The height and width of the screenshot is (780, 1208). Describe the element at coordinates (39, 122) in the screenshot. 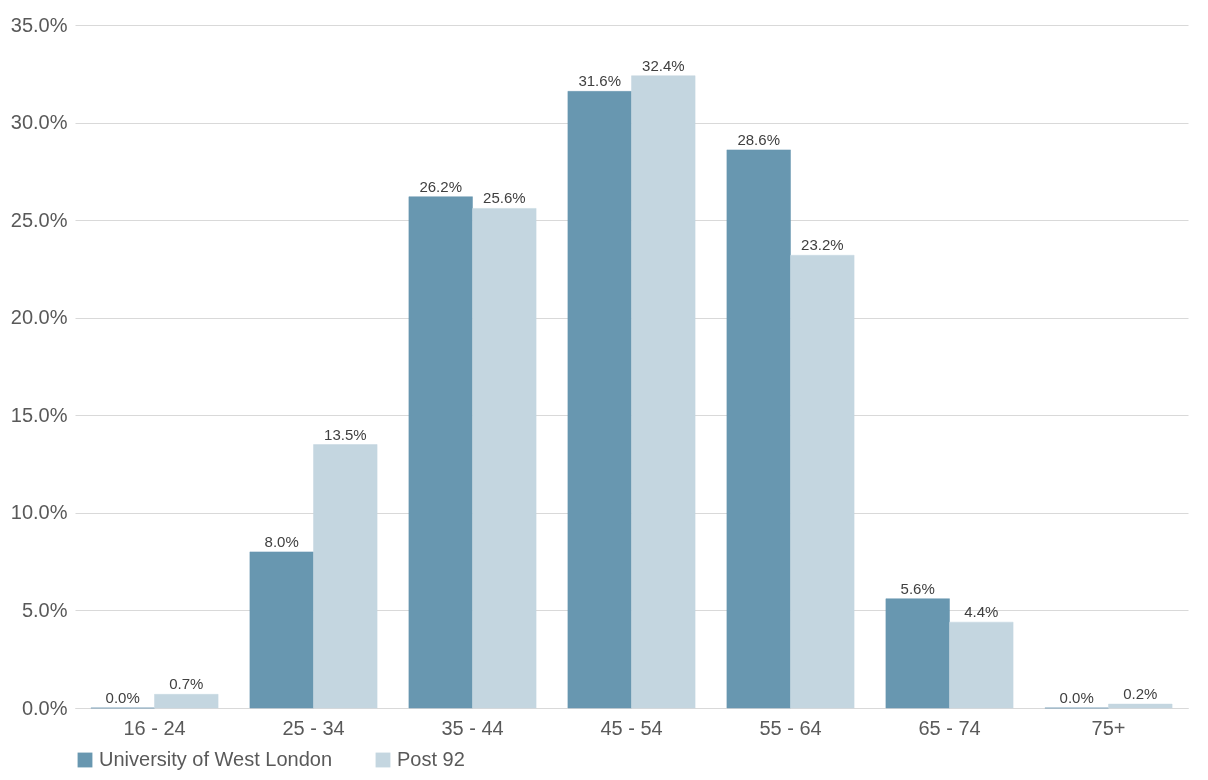

I see `y-tick-label: 30.0%` at that location.